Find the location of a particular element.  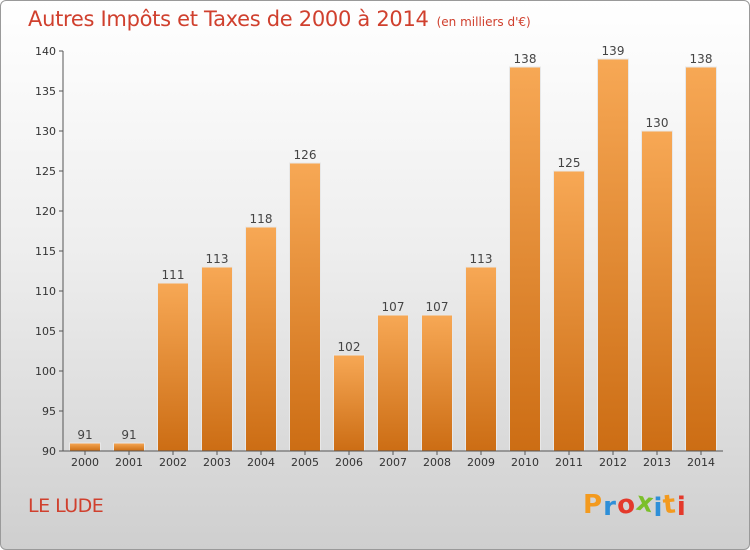

y-tick-label: 105 is located at coordinates (45, 331).